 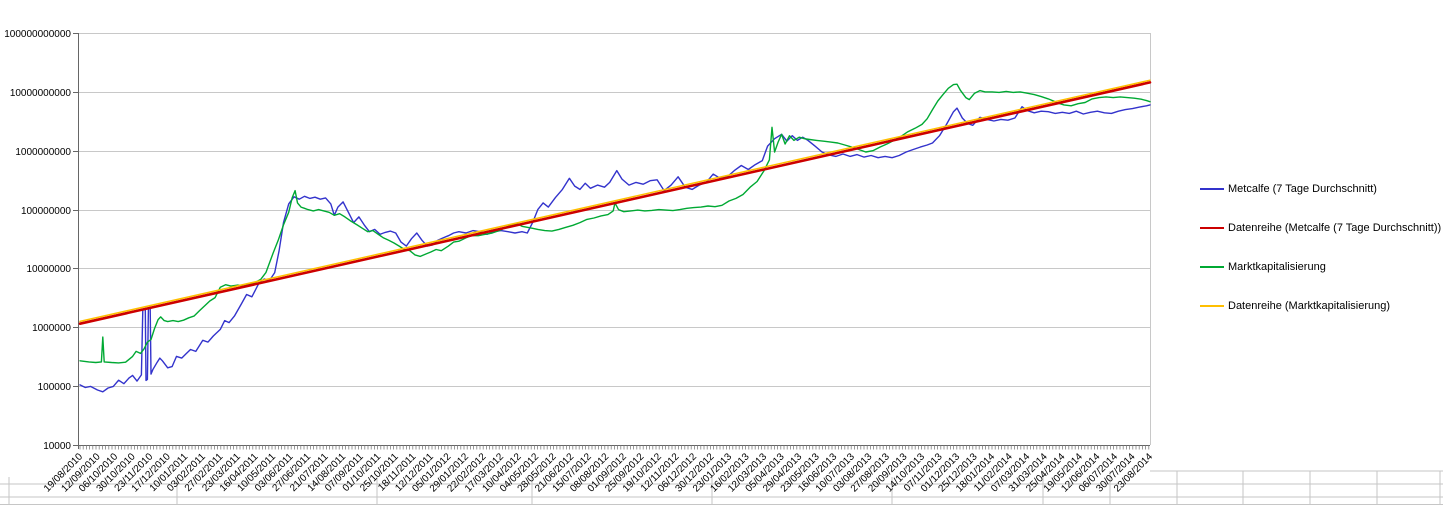 What do you see at coordinates (1212, 227) in the screenshot?
I see `legend-line-trend-metcalfe` at bounding box center [1212, 227].